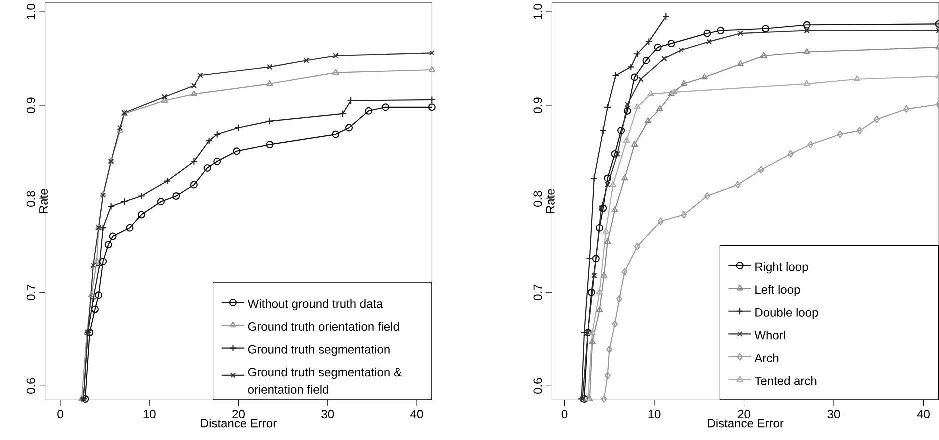 This screenshot has width=939, height=440. I want to click on legend-label: Tented arch, so click(785, 381).